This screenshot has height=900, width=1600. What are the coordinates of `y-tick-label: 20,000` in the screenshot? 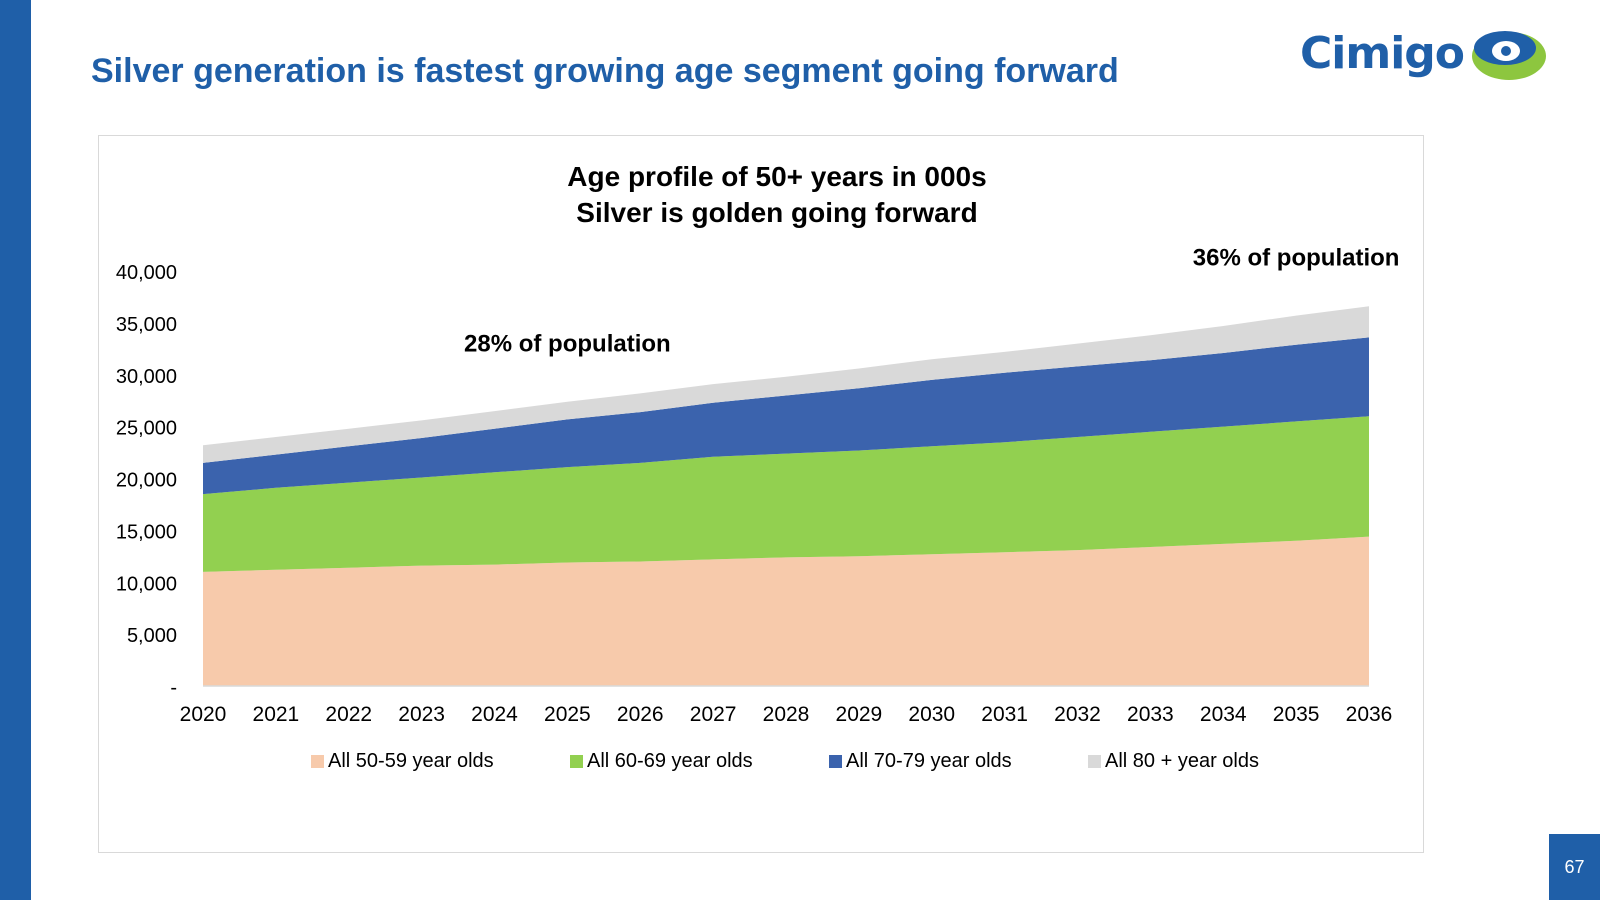 It's located at (146, 481).